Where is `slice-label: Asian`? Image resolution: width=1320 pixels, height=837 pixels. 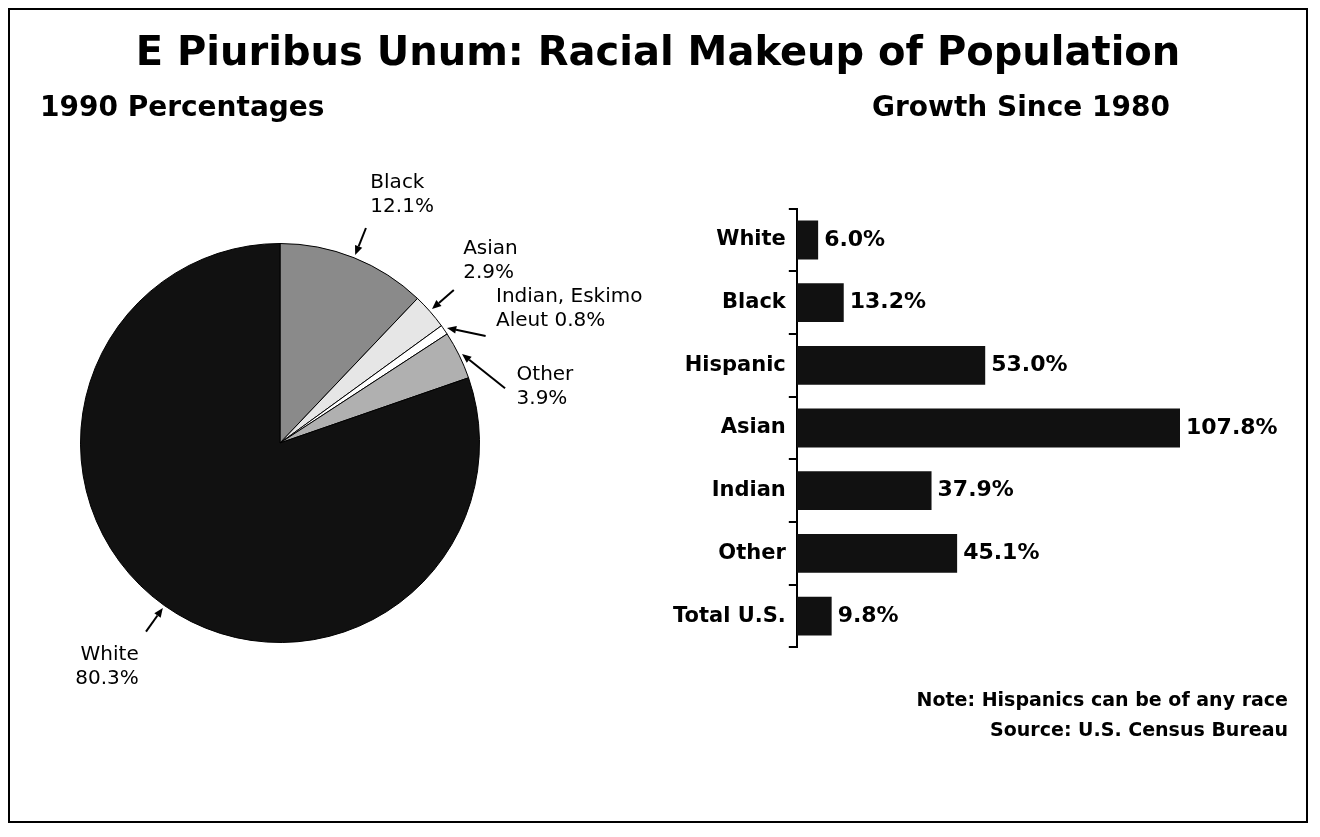
slice-label: Asian is located at coordinates (490, 246).